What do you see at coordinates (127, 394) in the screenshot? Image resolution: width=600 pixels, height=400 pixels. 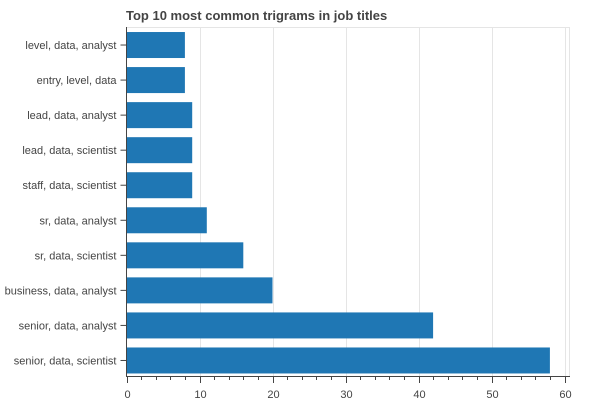 I see `x-tick-label: 0` at bounding box center [127, 394].